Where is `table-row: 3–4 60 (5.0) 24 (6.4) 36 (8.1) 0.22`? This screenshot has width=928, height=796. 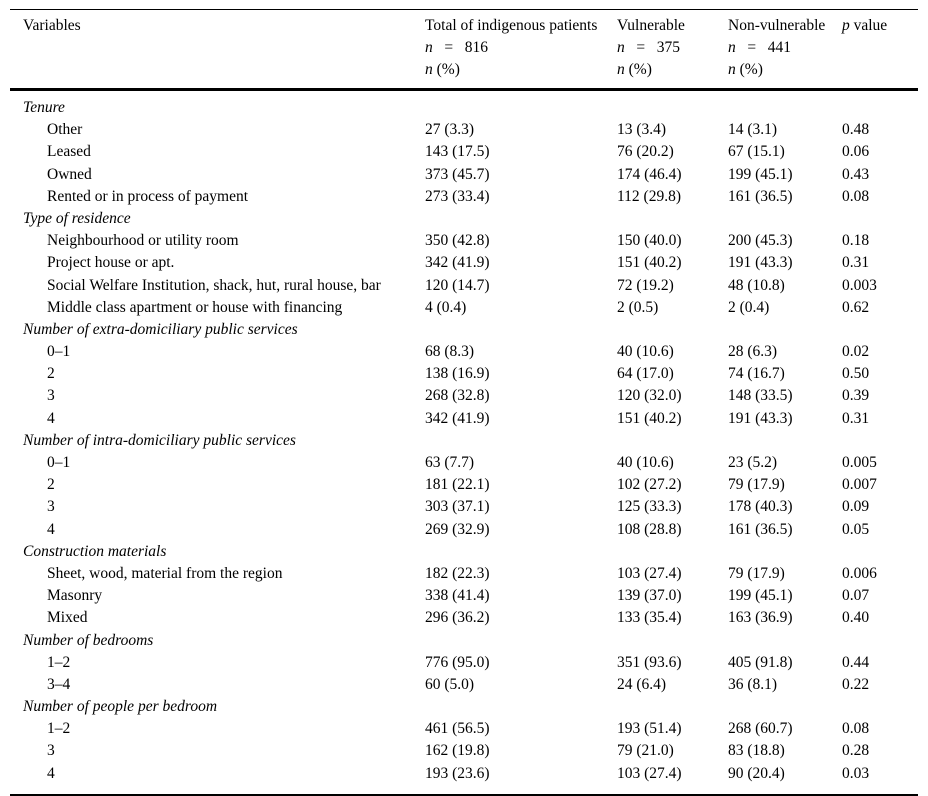
table-row: 3–4 60 (5.0) 24 (6.4) 36 (8.1) 0.22 is located at coordinates (464, 685).